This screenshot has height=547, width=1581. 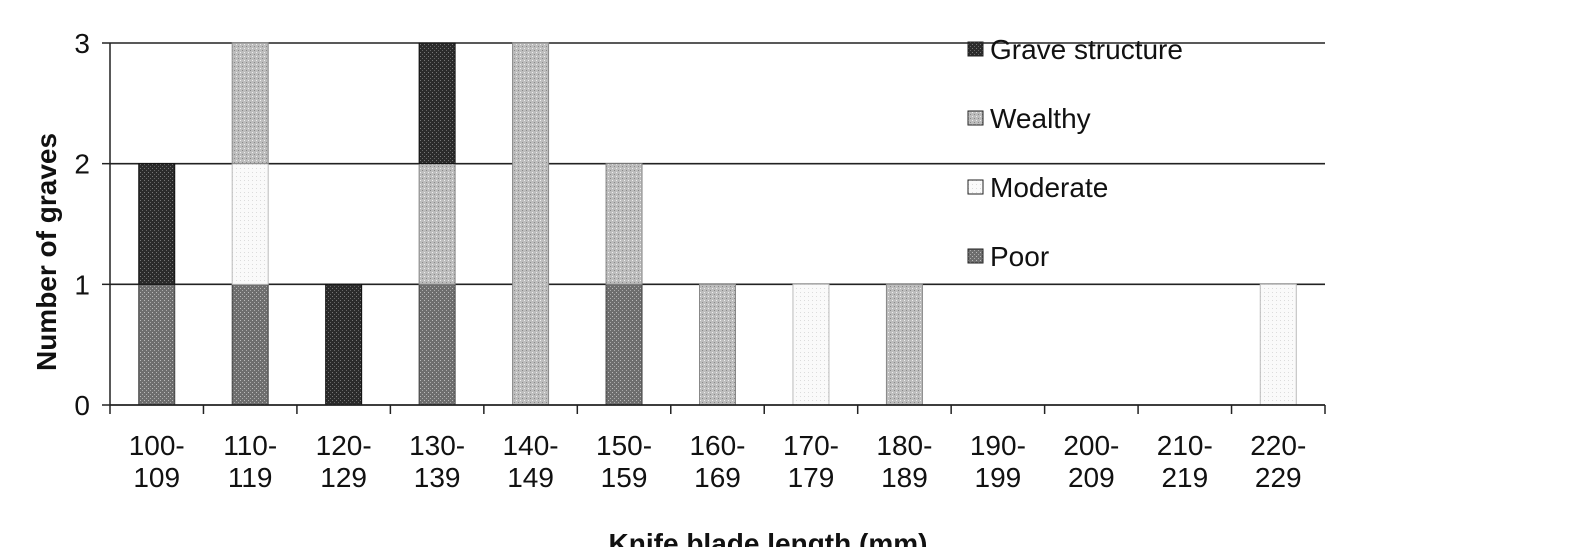 What do you see at coordinates (1049, 187) in the screenshot?
I see `legend-label-moderate: Moderate` at bounding box center [1049, 187].